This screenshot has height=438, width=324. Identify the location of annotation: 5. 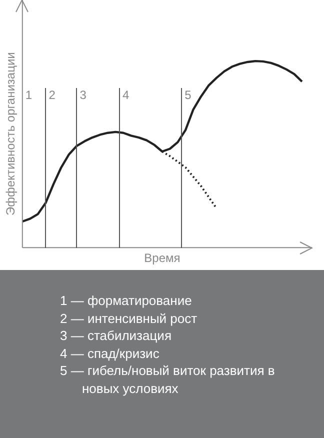
(188, 95).